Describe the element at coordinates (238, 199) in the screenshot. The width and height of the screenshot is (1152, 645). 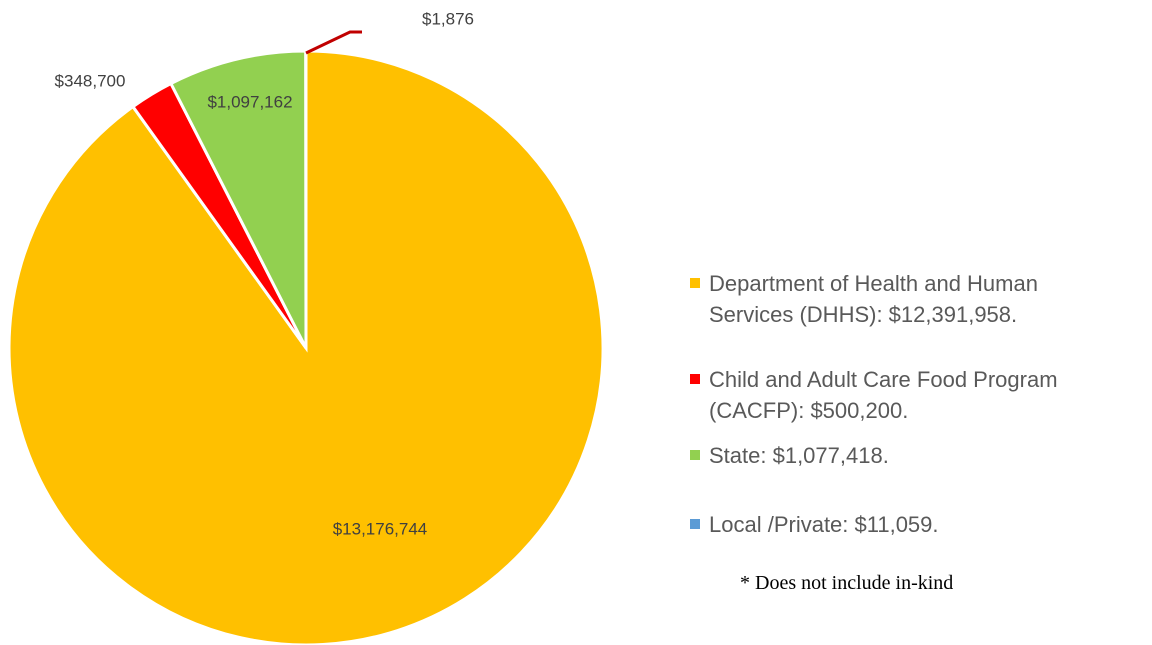
I see `pie-slice` at that location.